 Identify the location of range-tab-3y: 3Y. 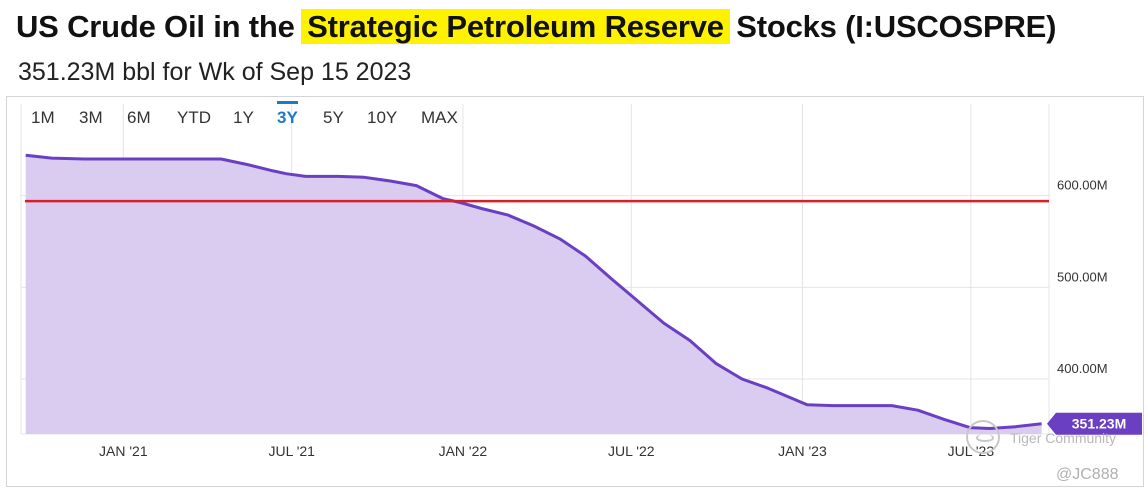
(287, 116).